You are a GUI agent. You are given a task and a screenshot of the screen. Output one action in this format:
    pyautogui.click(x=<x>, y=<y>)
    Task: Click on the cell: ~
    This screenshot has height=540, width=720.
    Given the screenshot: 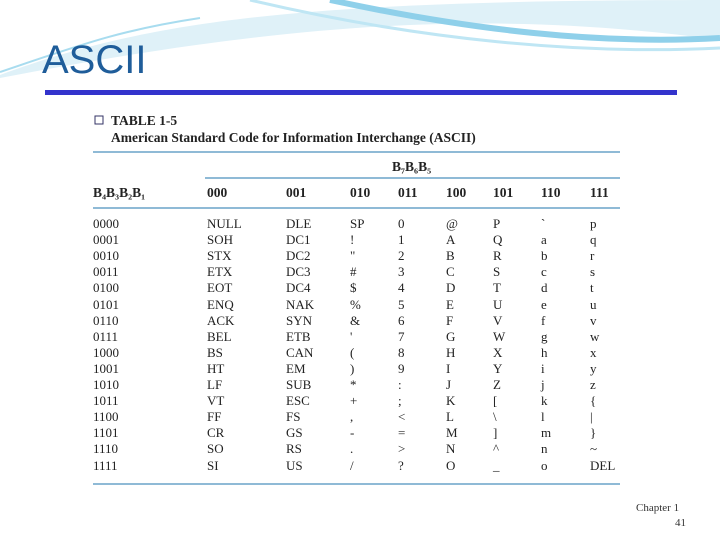 What is the action you would take?
    pyautogui.click(x=594, y=449)
    